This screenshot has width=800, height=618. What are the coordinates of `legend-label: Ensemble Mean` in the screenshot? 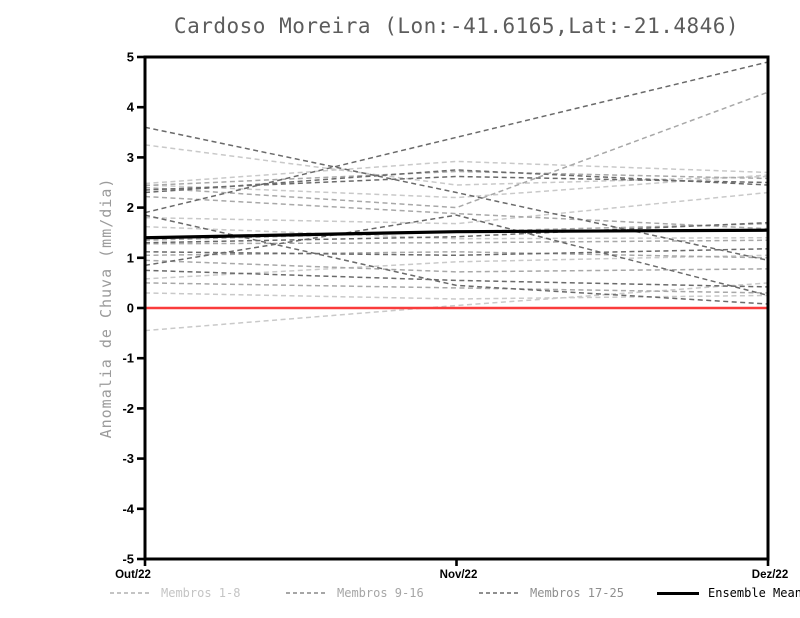 It's located at (754, 593).